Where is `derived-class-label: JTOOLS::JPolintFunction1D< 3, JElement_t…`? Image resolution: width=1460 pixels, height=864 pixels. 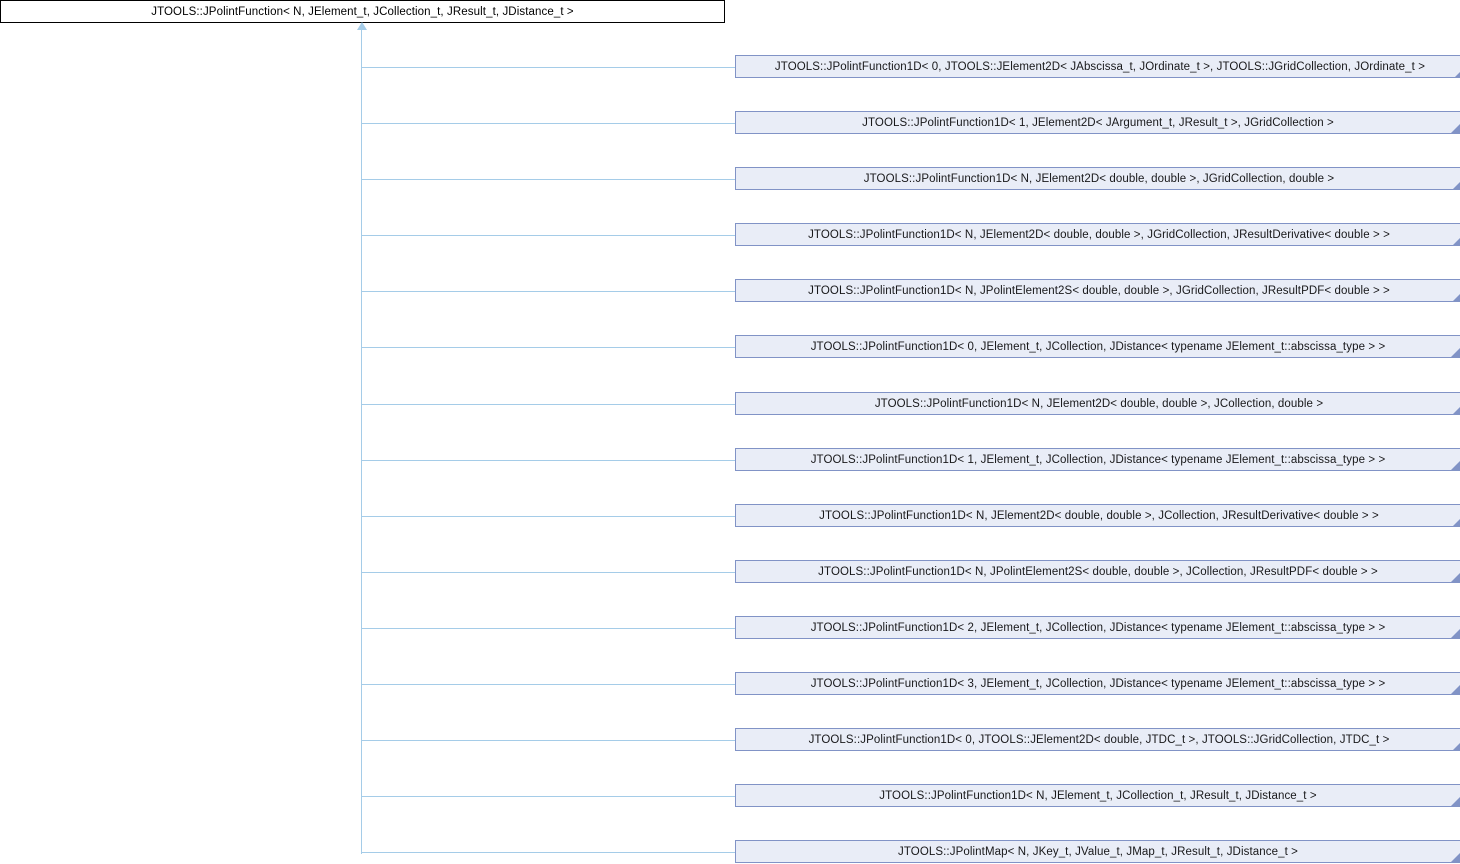
derived-class-label: JTOOLS::JPolintFunction1D< 3, JElement_t… is located at coordinates (1098, 683).